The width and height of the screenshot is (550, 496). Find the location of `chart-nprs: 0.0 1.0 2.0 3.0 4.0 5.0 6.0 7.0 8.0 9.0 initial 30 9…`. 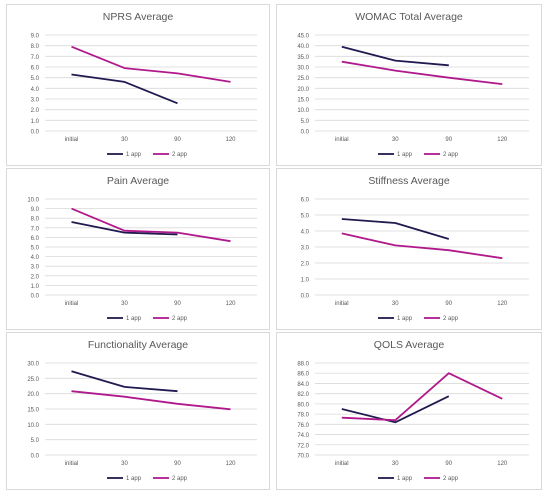

chart-nprs: 0.0 1.0 2.0 3.0 4.0 5.0 6.0 7.0 8.0 9.0 initial 30 9… is located at coordinates (144, 96).